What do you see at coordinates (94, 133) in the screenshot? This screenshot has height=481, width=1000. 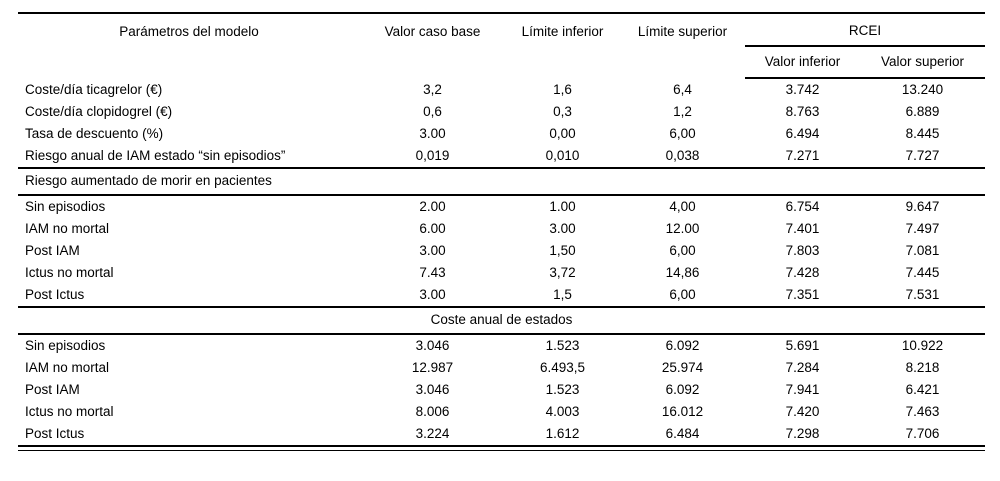 I see `row-label: Tasa de descuento (%)` at bounding box center [94, 133].